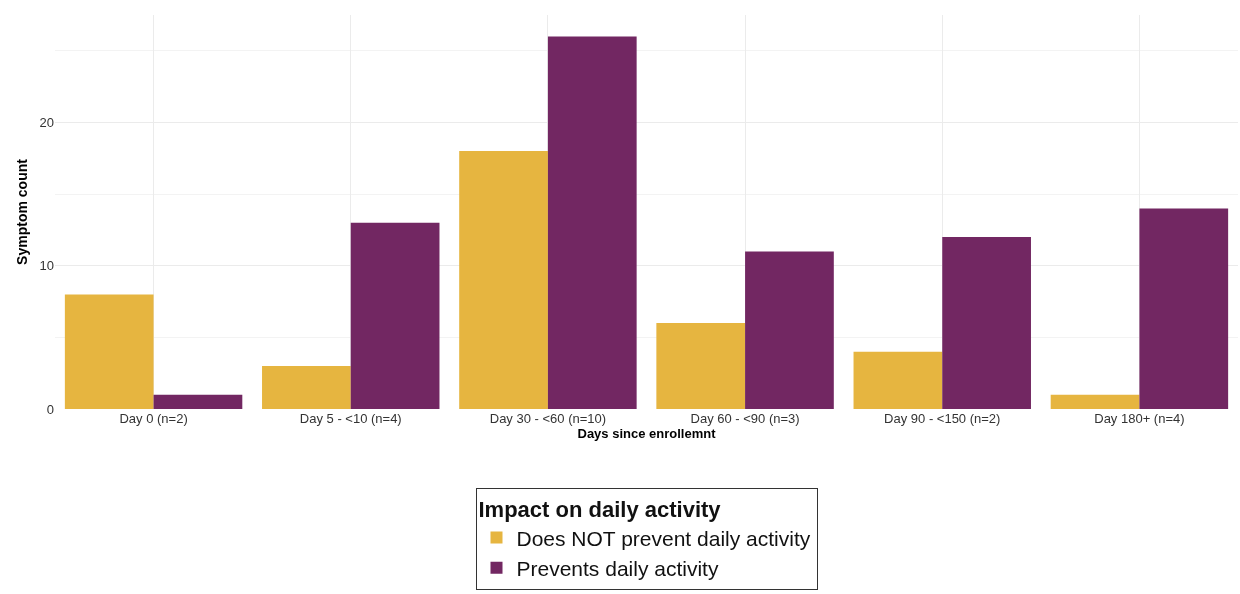 Image resolution: width=1240 pixels, height=594 pixels. I want to click on legend-label: Does NOT prevent daily activity, so click(663, 538).